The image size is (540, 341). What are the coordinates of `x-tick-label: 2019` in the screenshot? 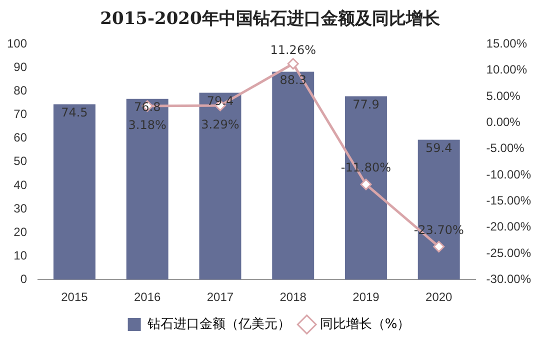 It's located at (366, 297).